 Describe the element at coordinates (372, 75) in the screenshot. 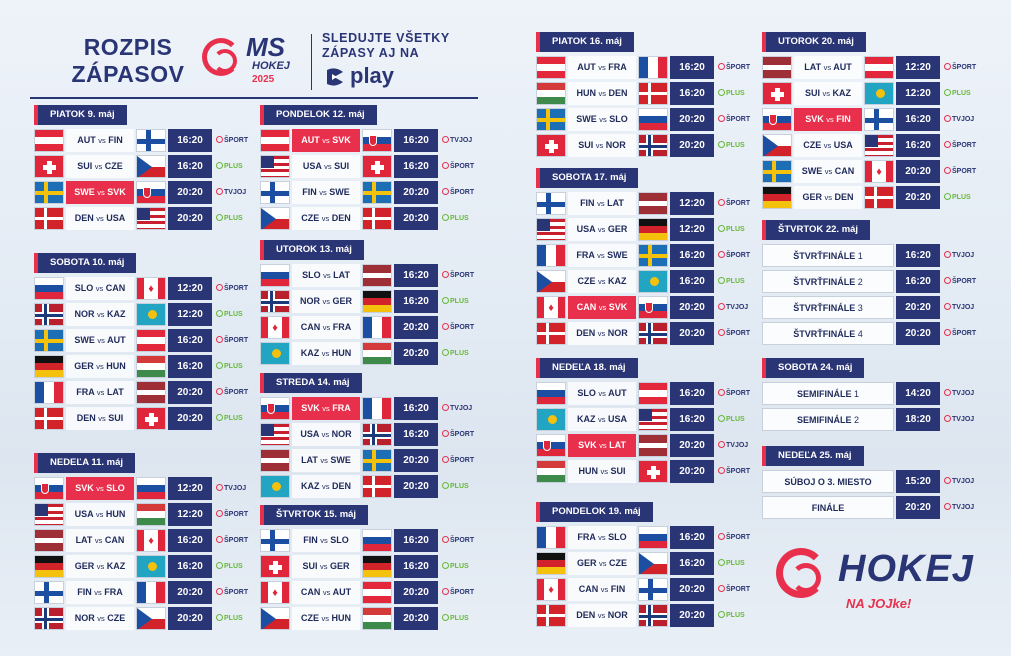

I see `play-label: play` at that location.